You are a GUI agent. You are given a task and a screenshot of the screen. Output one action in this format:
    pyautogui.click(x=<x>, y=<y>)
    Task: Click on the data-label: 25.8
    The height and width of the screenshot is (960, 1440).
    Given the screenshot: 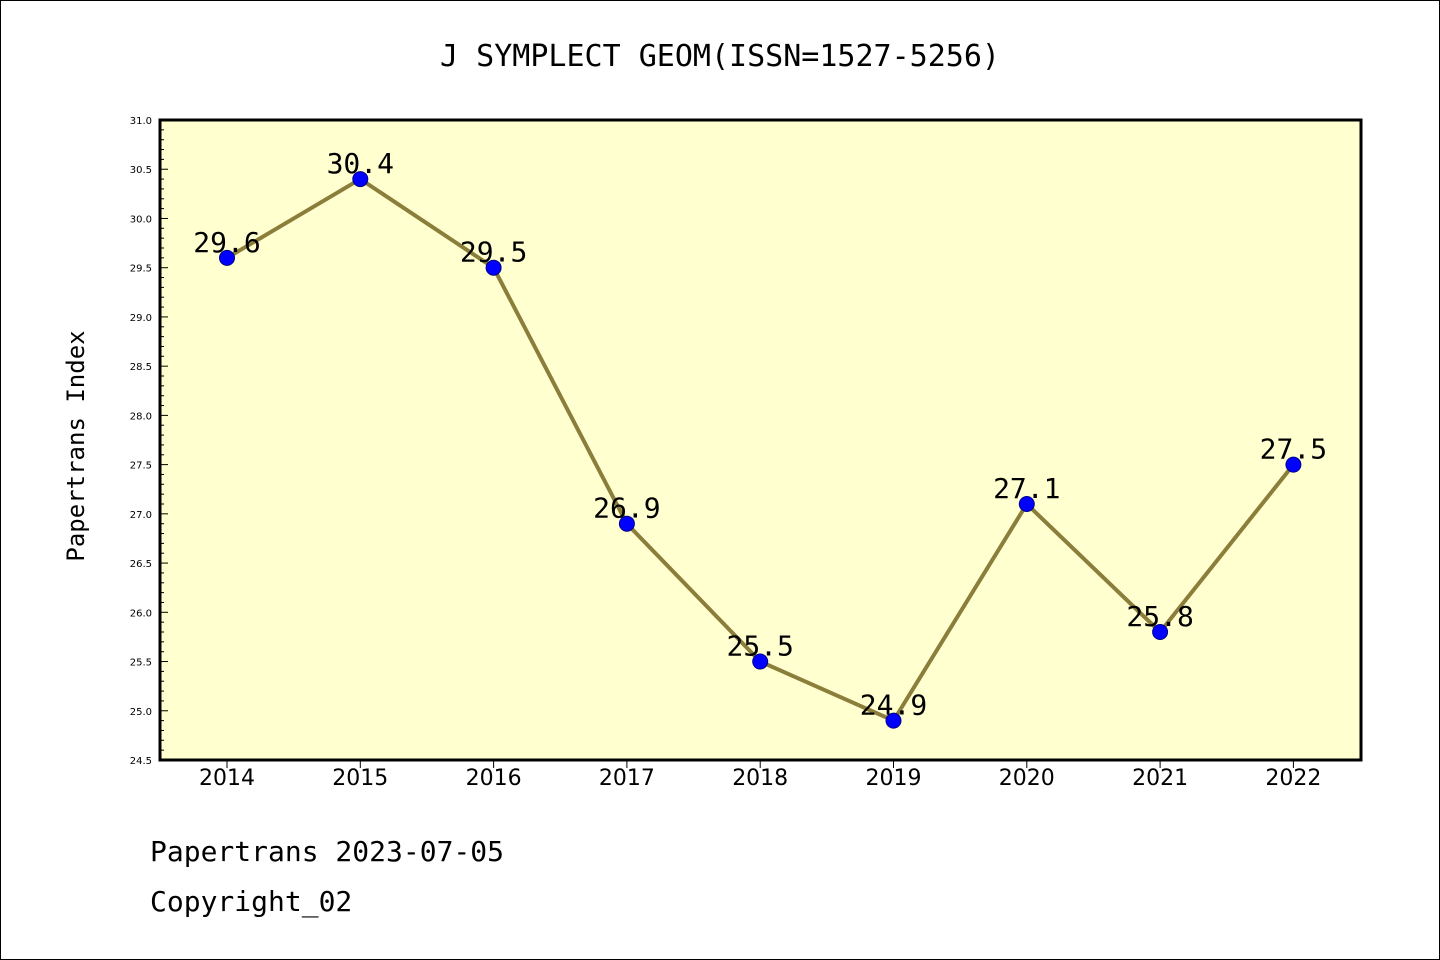 What is the action you would take?
    pyautogui.click(x=1159, y=616)
    